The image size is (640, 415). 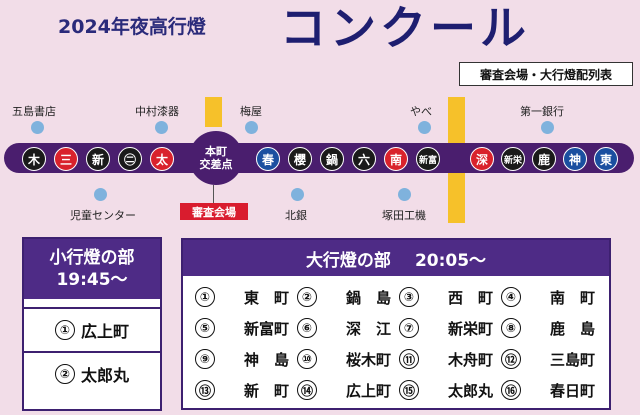 What do you see at coordinates (396, 159) in the screenshot?
I see `lantern-mid-5: 南` at bounding box center [396, 159].